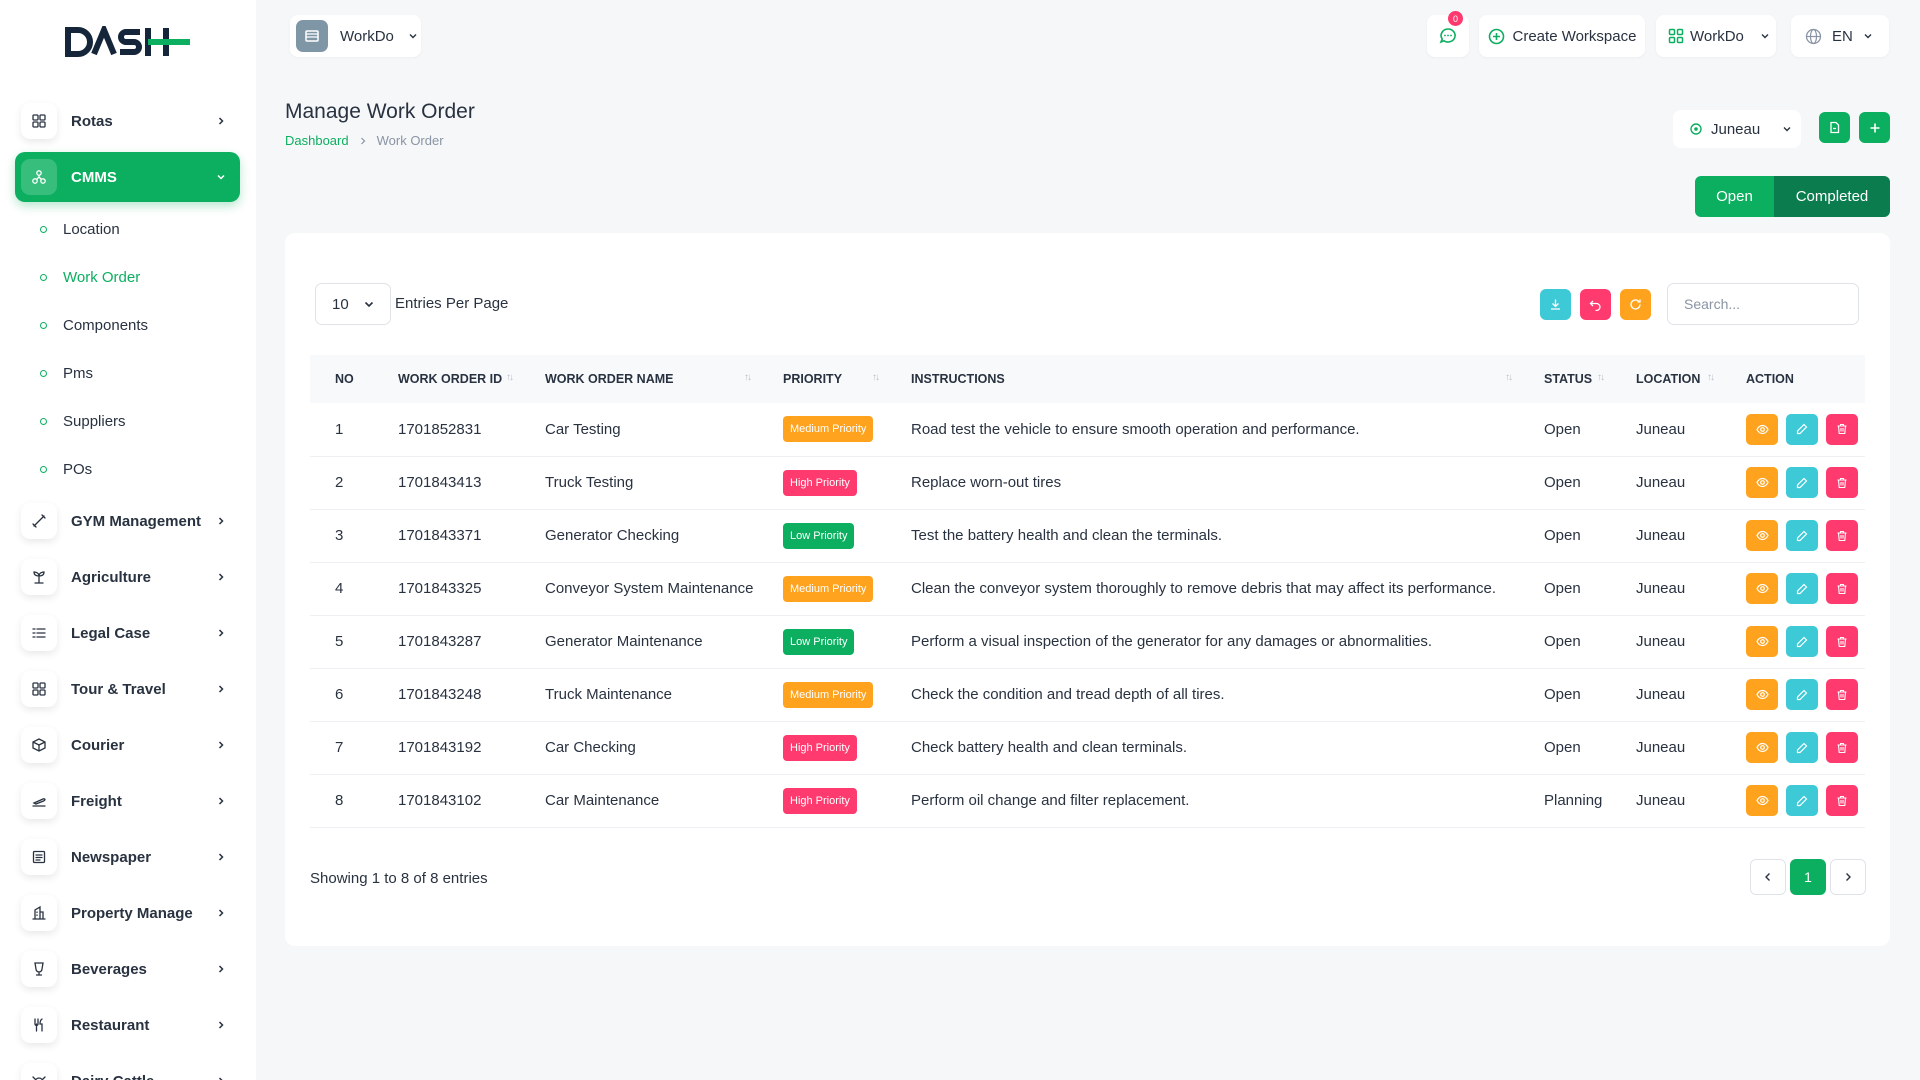 The width and height of the screenshot is (1920, 1080). Describe the element at coordinates (1661, 747) in the screenshot. I see `cell-location: Juneau` at that location.